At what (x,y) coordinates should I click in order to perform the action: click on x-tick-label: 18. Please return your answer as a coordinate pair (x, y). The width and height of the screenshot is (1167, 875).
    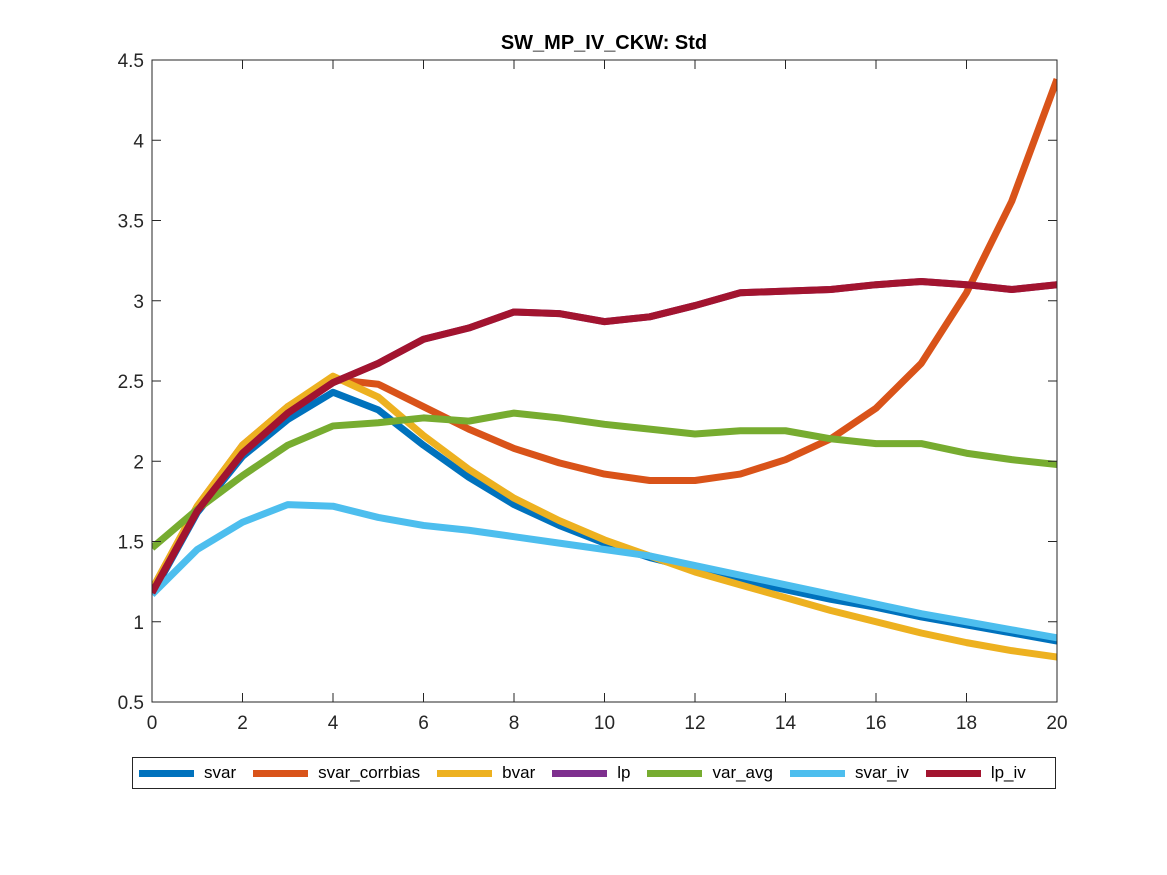
    Looking at the image, I should click on (966, 723).